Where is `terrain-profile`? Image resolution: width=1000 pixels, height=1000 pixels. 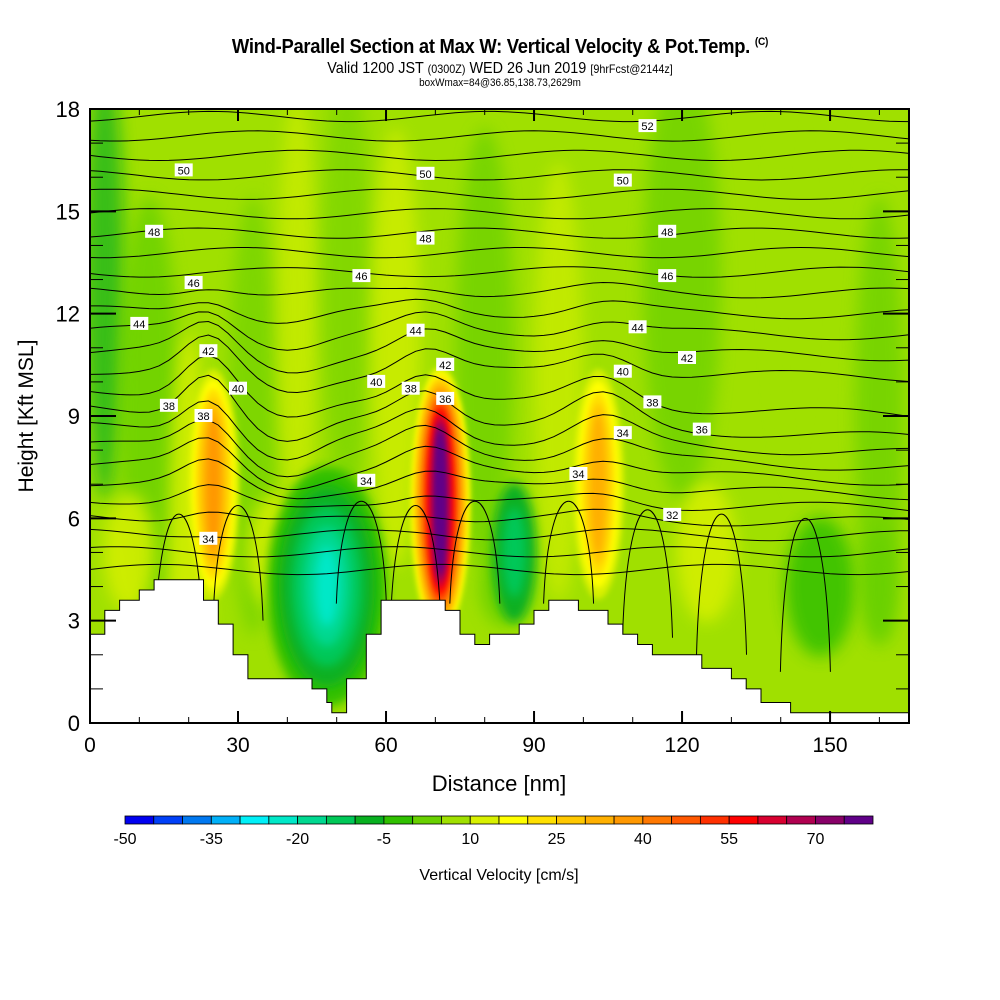 terrain-profile is located at coordinates (499, 651).